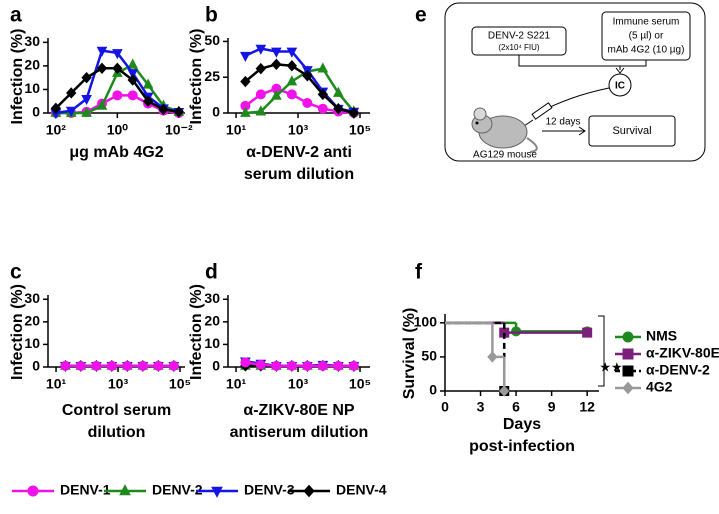  What do you see at coordinates (620, 85) in the screenshot?
I see `ic-circle` at bounding box center [620, 85].